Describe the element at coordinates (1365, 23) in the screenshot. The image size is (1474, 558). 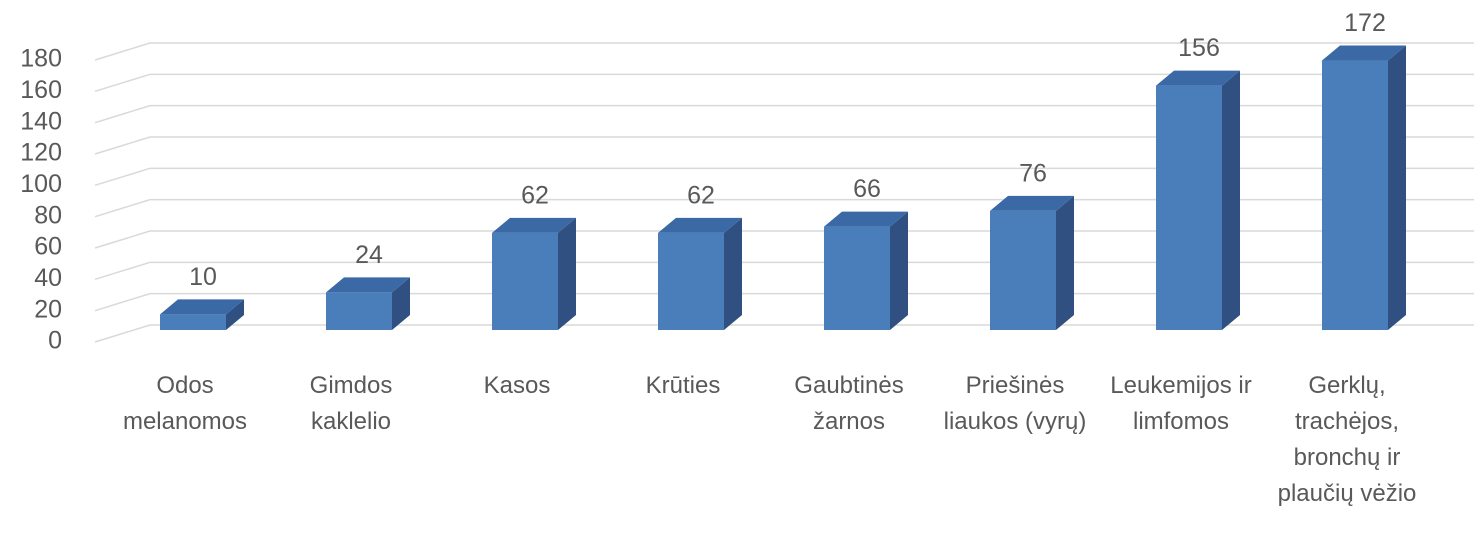
I see `value-label: 172` at that location.